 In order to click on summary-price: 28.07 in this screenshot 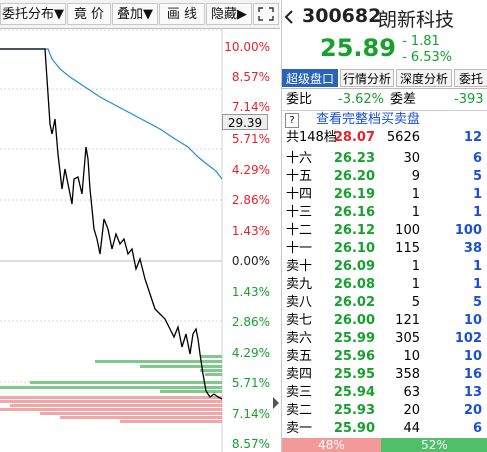, I will do `click(354, 137)`.